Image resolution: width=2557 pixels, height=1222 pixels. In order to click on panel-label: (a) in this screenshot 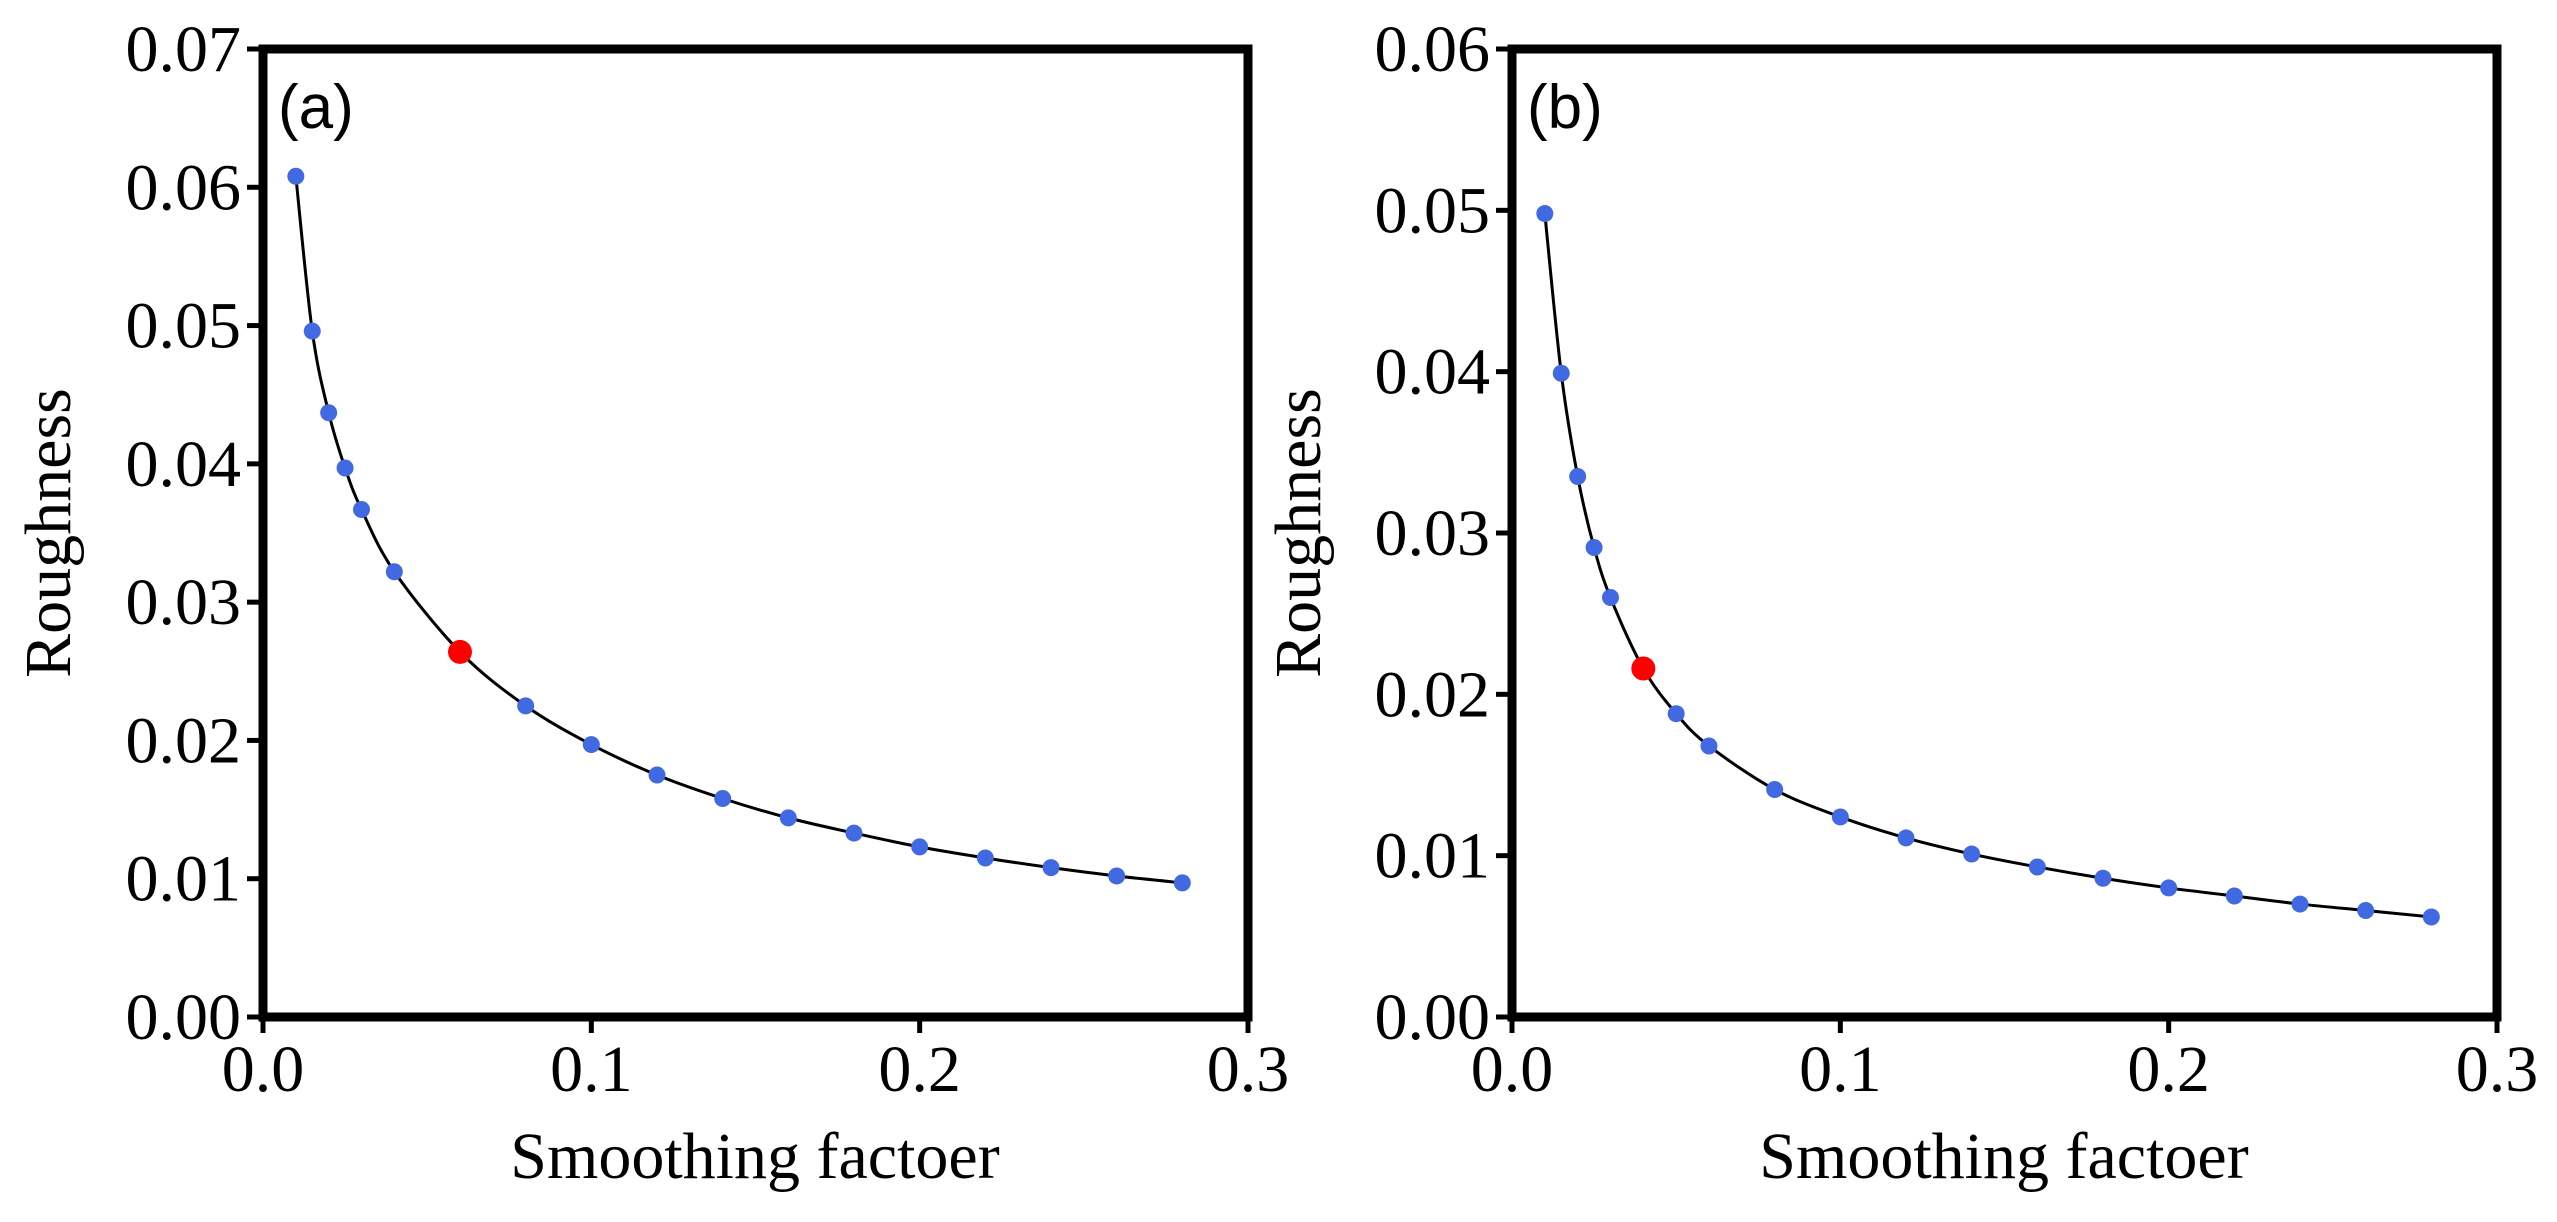, I will do `click(316, 107)`.